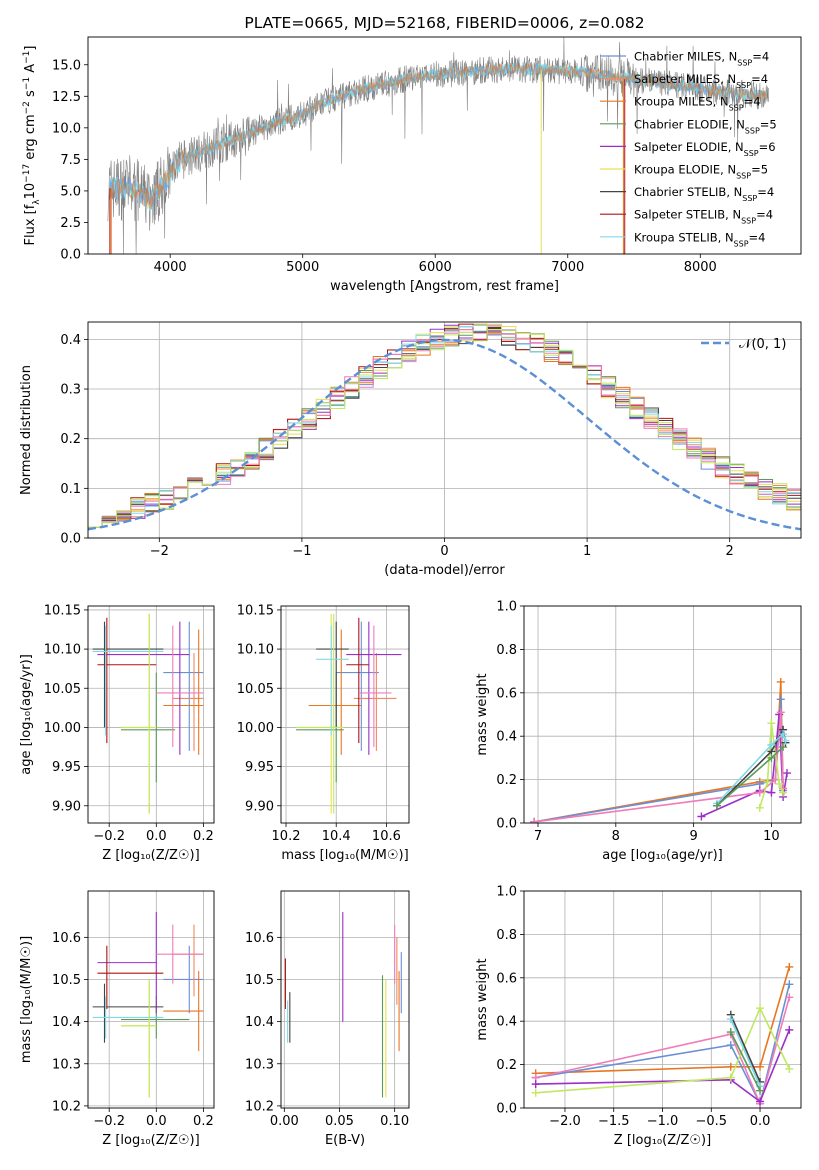 This screenshot has width=819, height=1170. What do you see at coordinates (336, 836) in the screenshot?
I see `x-tick-label: 10.4` at bounding box center [336, 836].